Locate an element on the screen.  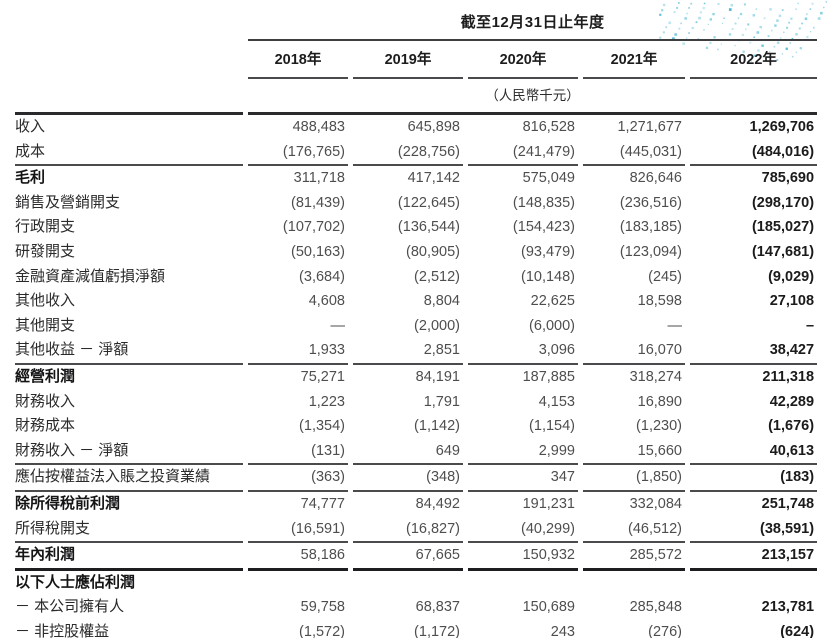
value-cell-2021: (183,185) is located at coordinates (650, 227).